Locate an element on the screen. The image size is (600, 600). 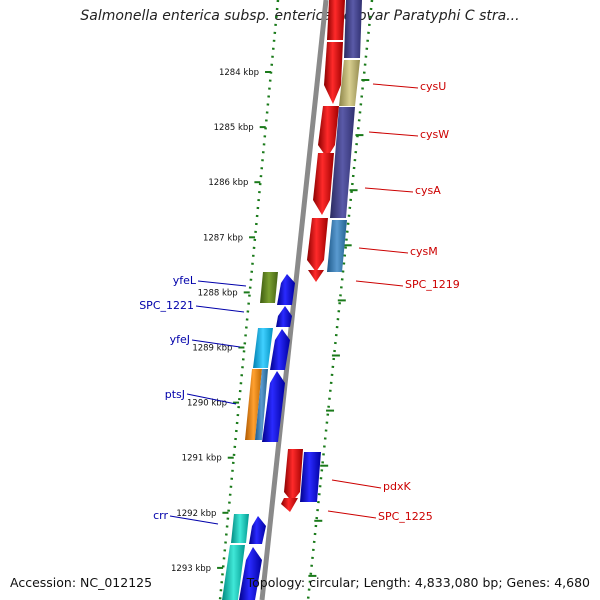
kbp-tick-label: 1292 kbp is located at coordinates (196, 514).